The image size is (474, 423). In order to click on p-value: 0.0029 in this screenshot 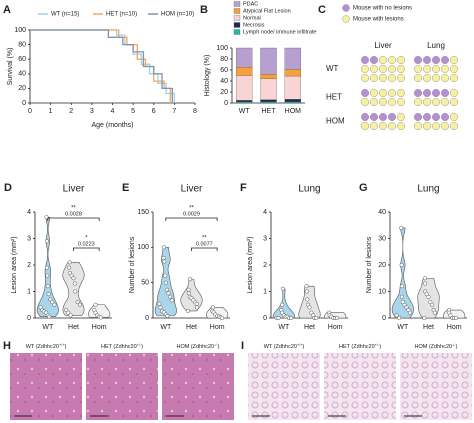, I will do `click(191, 214)`.